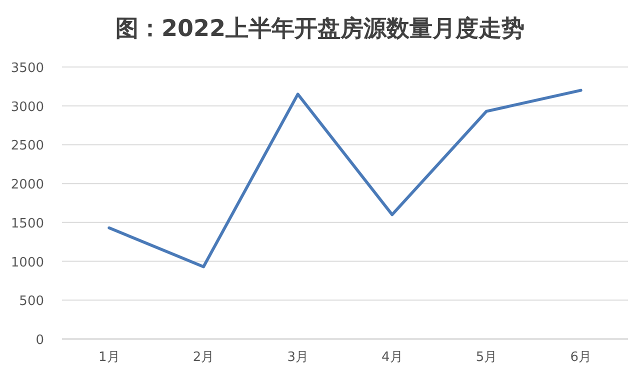  I want to click on y-tick-label: 0, so click(40, 340).